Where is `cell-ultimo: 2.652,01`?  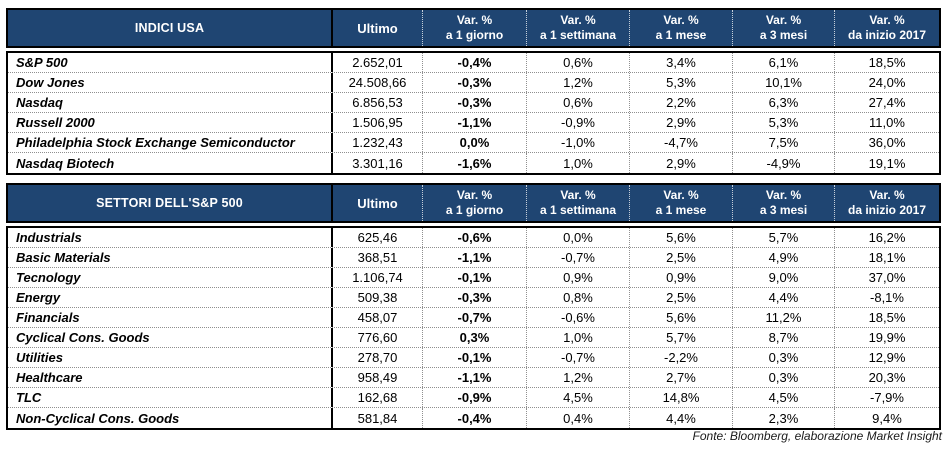
cell-ultimo: 2.652,01 is located at coordinates (378, 62).